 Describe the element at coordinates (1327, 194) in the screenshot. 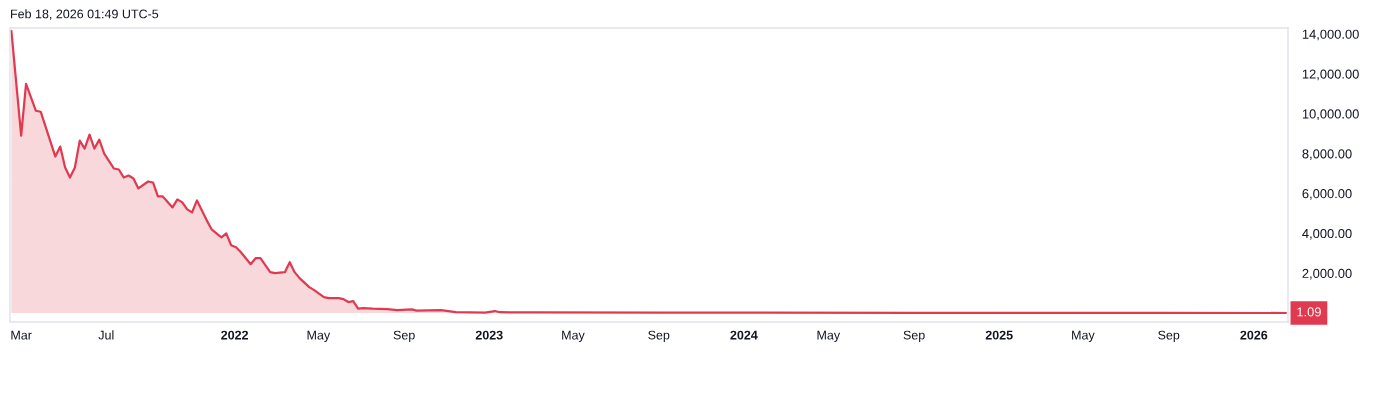

I see `y-tick-label: 6,000.00` at that location.